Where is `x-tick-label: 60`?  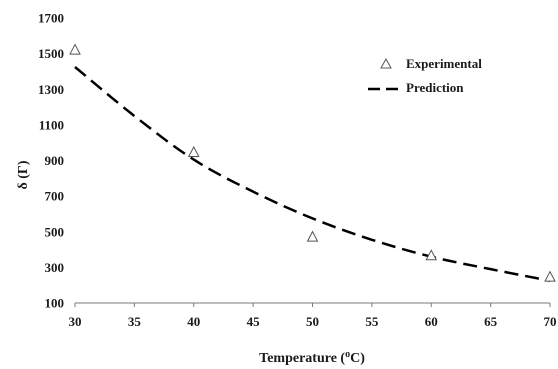
x-tick-label: 60 is located at coordinates (431, 321).